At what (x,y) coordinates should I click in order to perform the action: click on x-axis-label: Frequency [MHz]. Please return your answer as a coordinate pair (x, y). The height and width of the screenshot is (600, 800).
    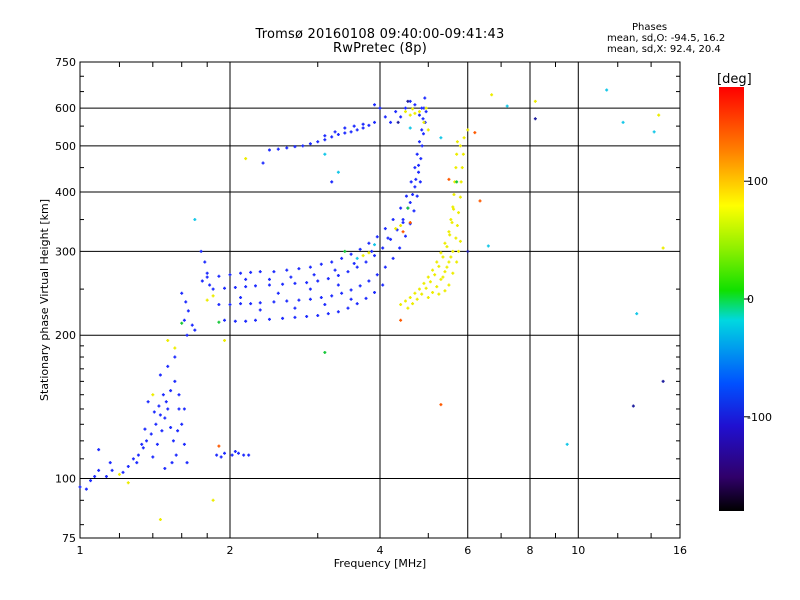
    Looking at the image, I should click on (380, 563).